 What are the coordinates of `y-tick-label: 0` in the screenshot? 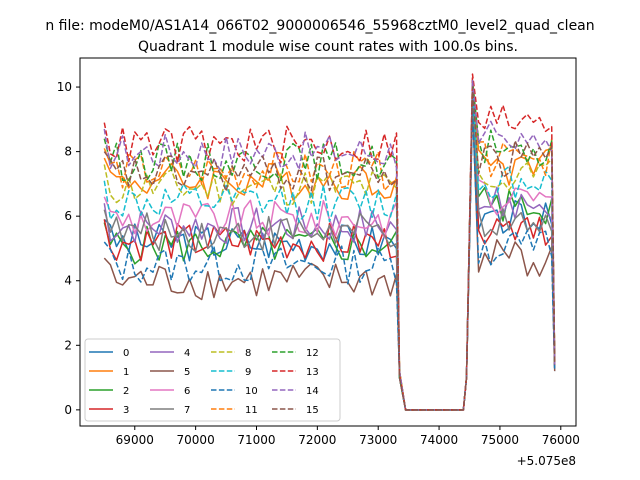 It's located at (68, 410).